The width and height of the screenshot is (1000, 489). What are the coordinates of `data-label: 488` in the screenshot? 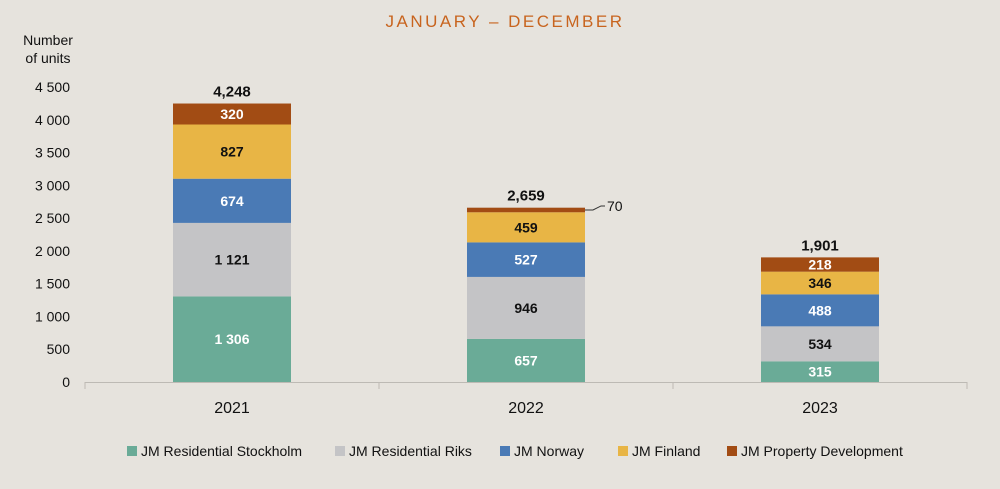 It's located at (820, 310).